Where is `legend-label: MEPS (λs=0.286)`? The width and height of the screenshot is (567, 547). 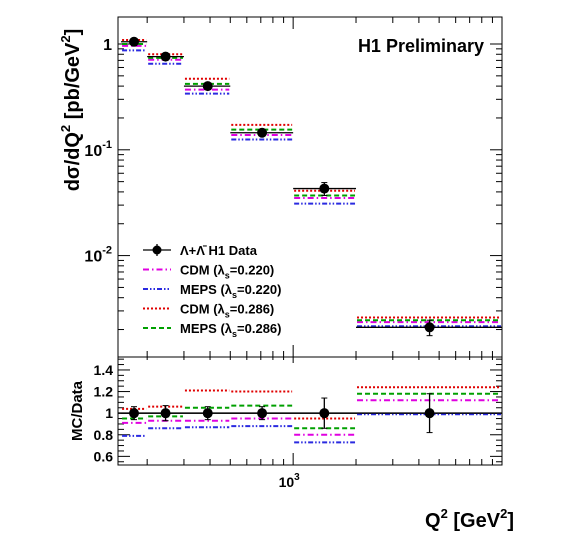 legend-label: MEPS (λs=0.286) is located at coordinates (230, 330).